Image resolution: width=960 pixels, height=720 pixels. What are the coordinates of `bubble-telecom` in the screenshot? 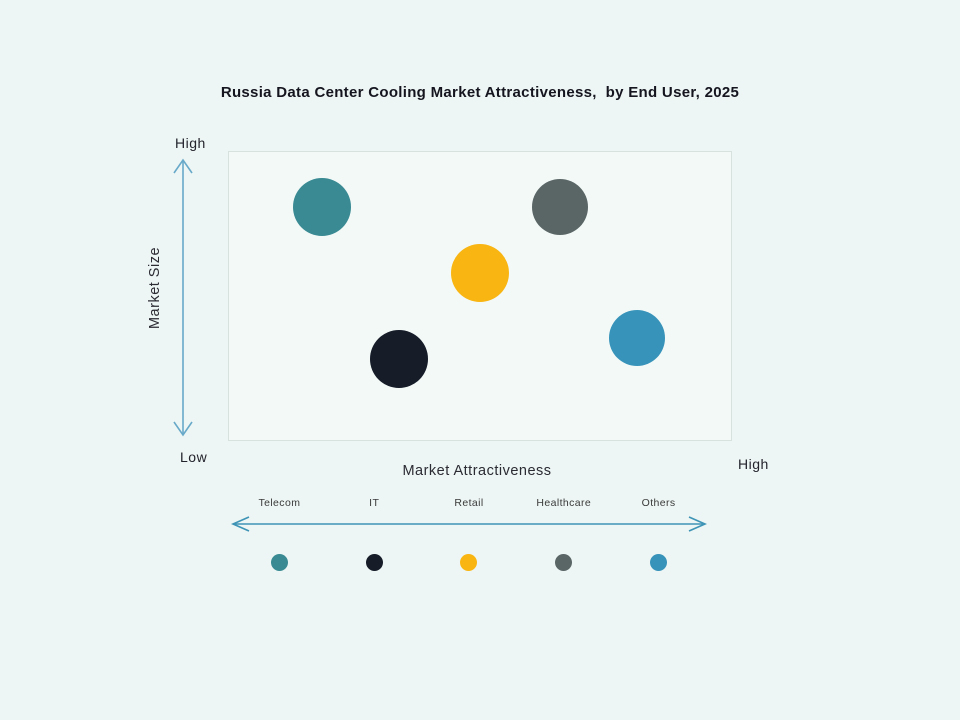 It's located at (321, 206).